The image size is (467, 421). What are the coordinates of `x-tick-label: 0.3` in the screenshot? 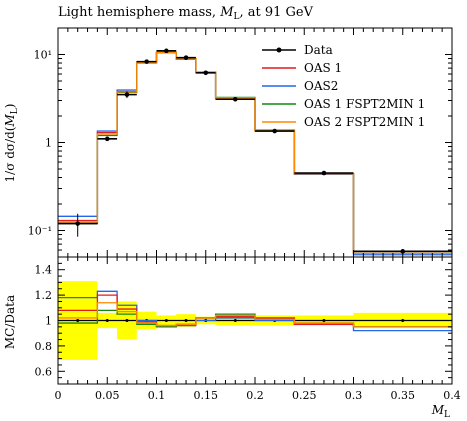 It's located at (354, 395).